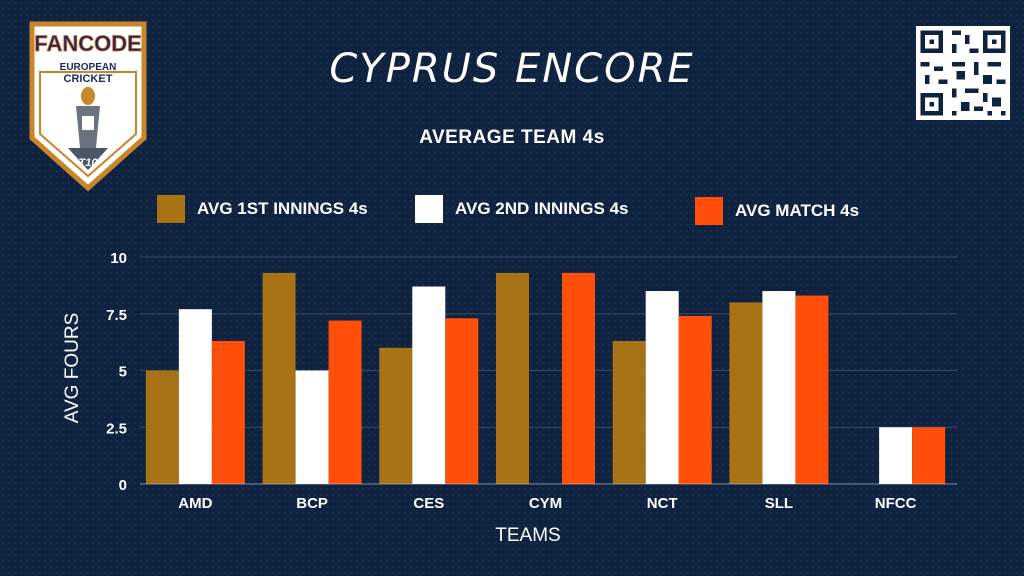 The height and width of the screenshot is (576, 1024). What do you see at coordinates (88, 106) in the screenshot?
I see `fancode-european-cricket-logo: FANCODE EUROPEAN CRICKET T10` at bounding box center [88, 106].